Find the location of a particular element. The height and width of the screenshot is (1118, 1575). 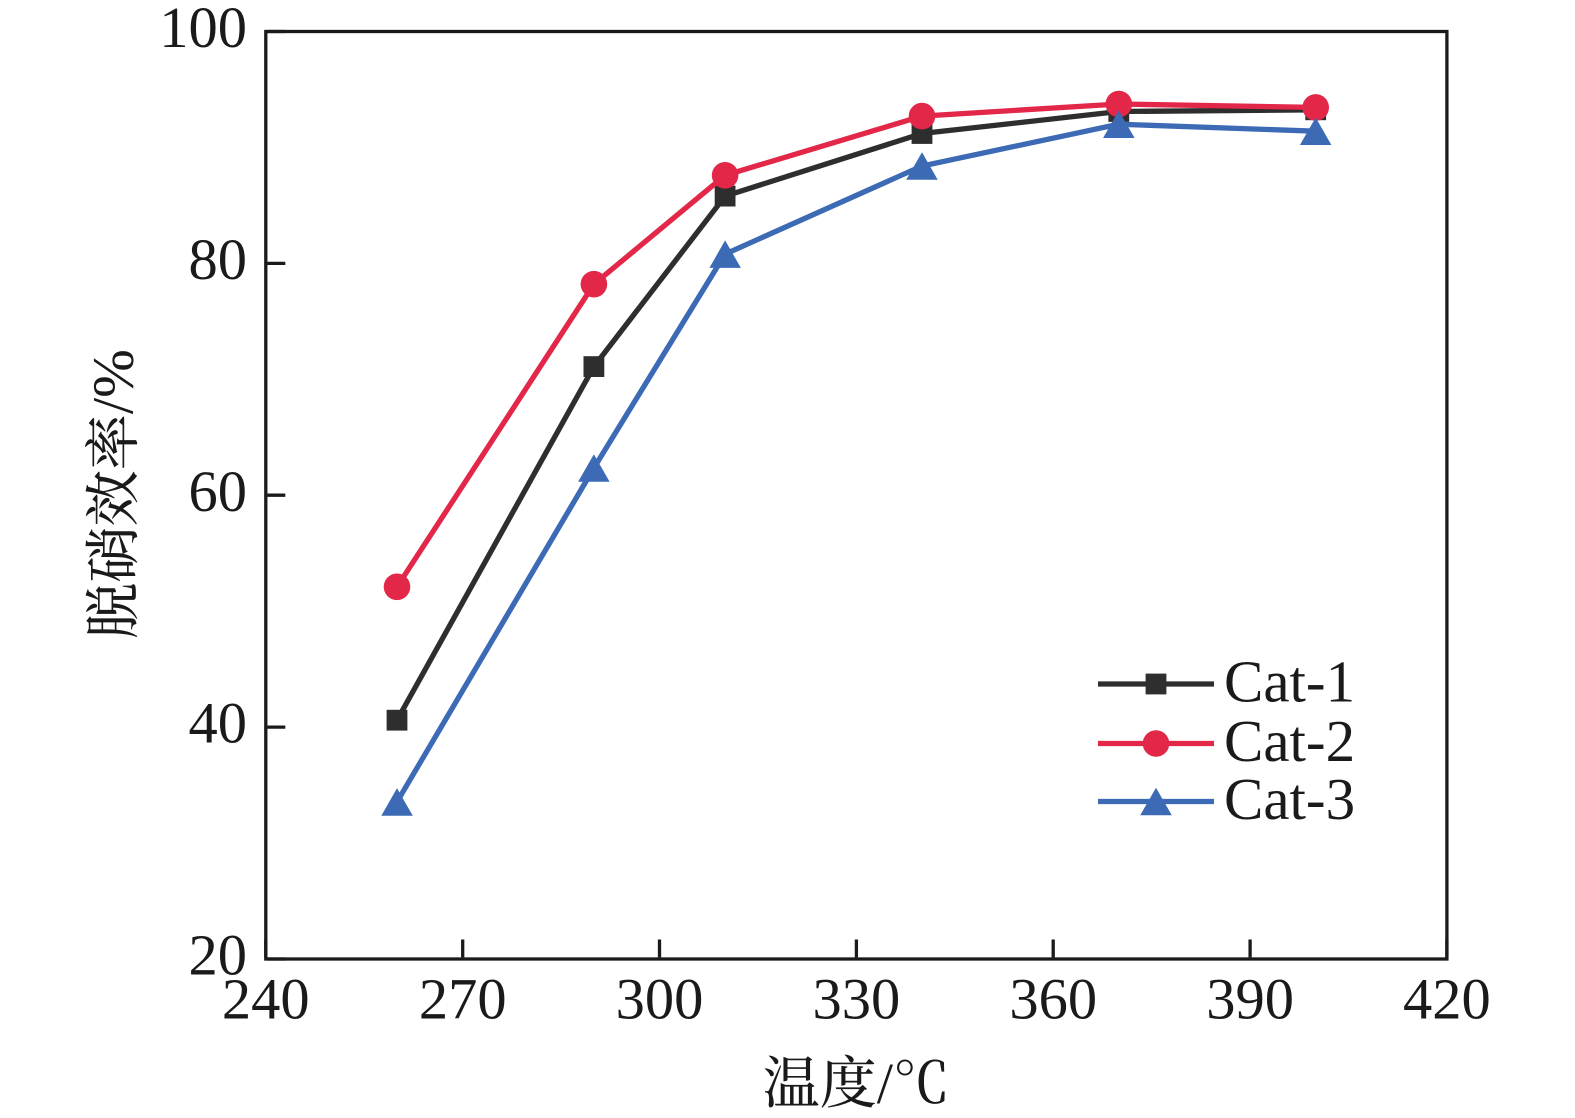

svg-text: Cat-2 is located at coordinates (1289, 741).